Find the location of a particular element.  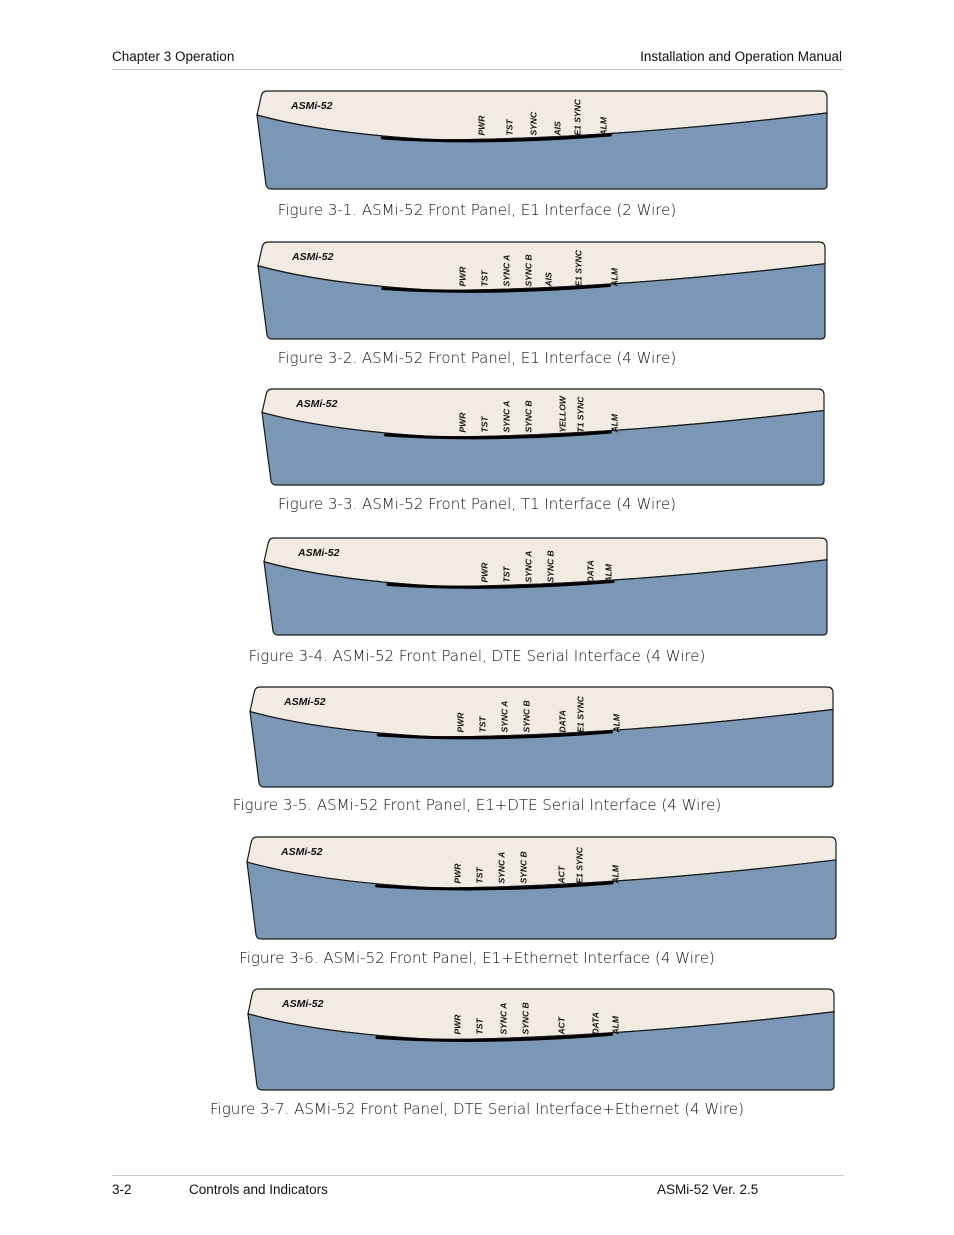

footer-rule is located at coordinates (478, 1175).